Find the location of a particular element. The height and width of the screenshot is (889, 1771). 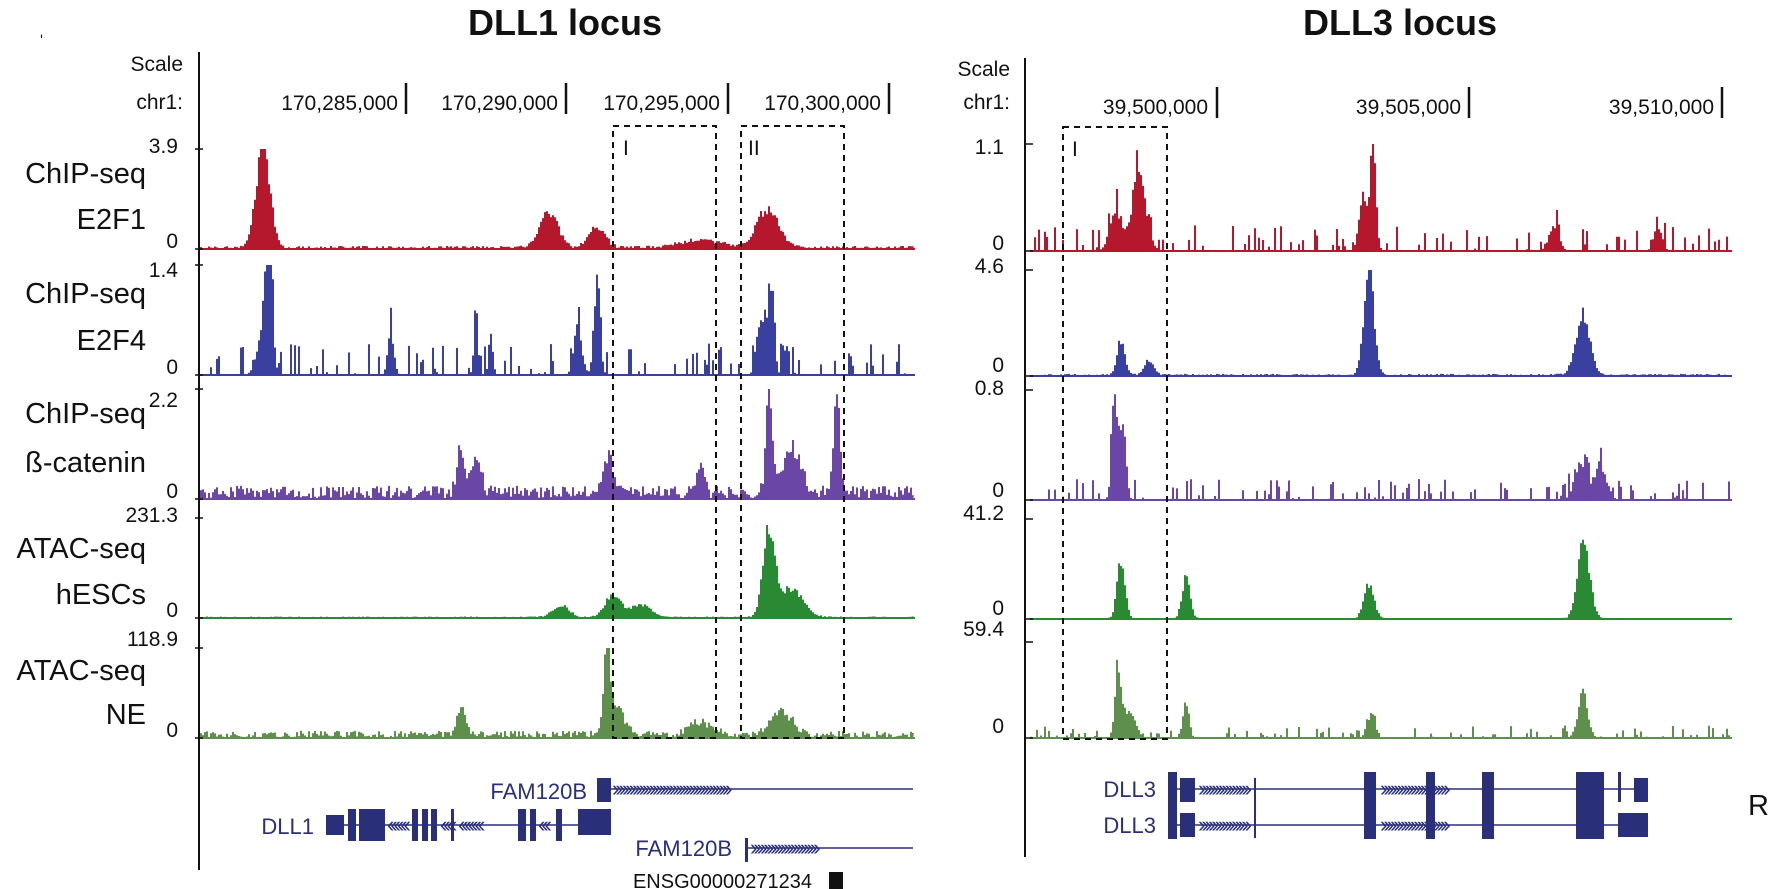

dll3-track-4-max: 41.2 is located at coordinates (983, 513).